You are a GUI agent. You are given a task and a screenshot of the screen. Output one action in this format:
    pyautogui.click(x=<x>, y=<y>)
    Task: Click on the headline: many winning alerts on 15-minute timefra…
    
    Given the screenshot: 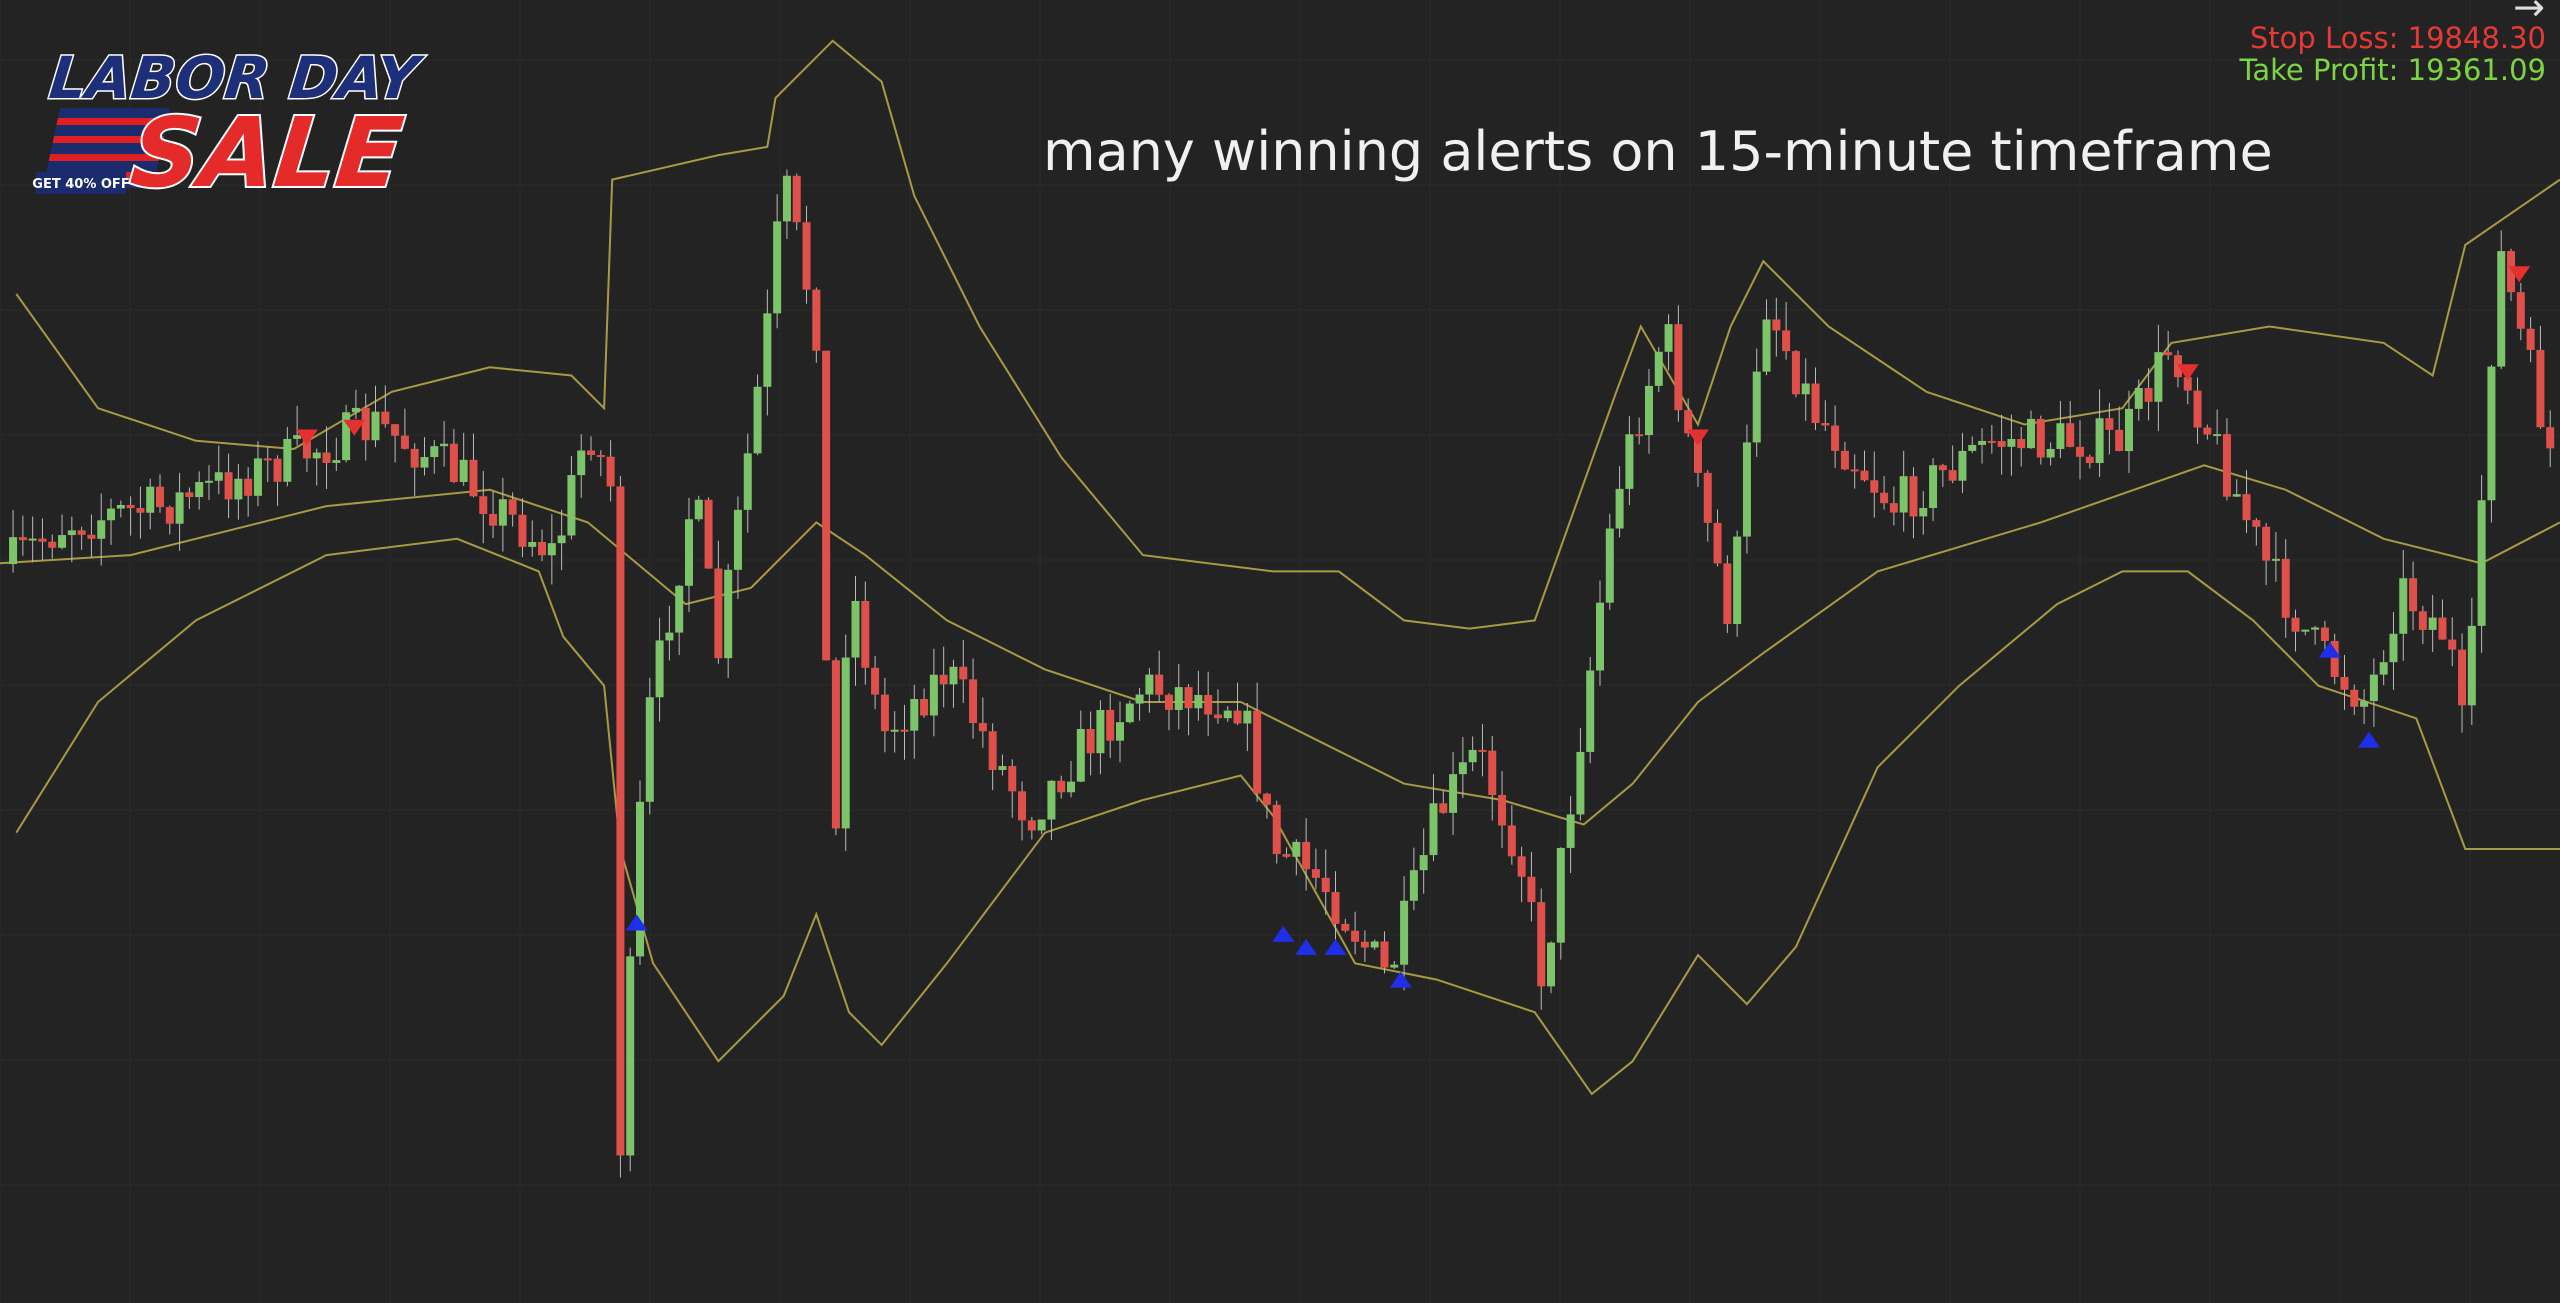 What is the action you would take?
    pyautogui.click(x=1658, y=151)
    